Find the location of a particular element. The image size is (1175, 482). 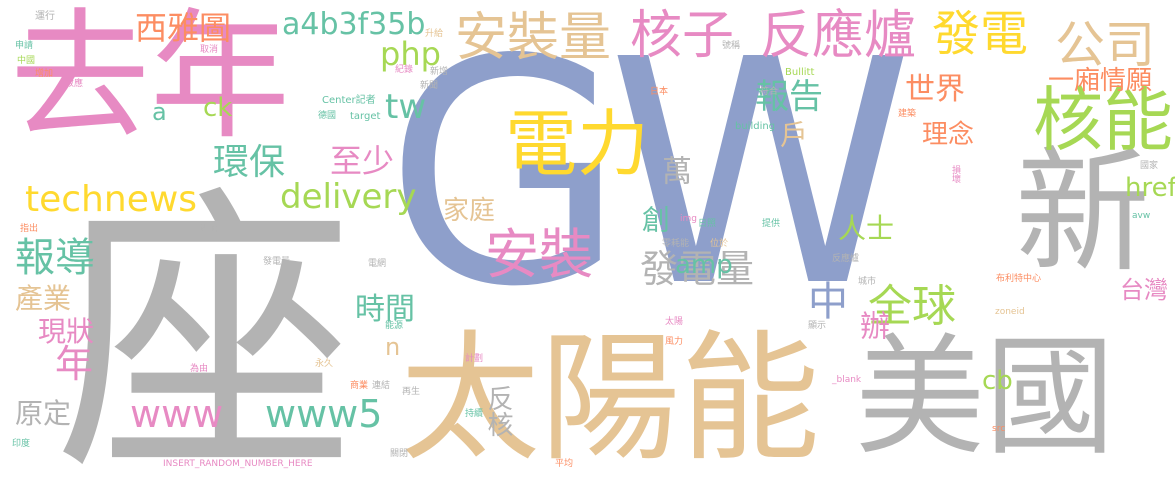

word-hezi: 核子 is located at coordinates (682, 36).